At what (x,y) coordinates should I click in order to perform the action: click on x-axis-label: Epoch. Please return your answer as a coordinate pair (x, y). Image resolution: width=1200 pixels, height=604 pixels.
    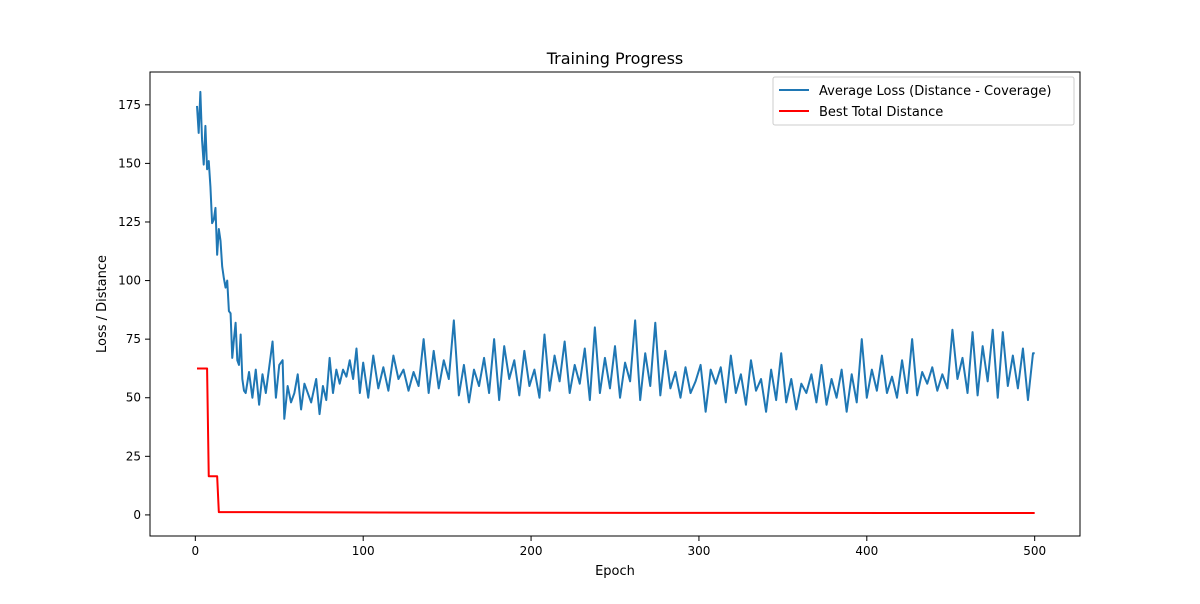
    Looking at the image, I should click on (615, 571).